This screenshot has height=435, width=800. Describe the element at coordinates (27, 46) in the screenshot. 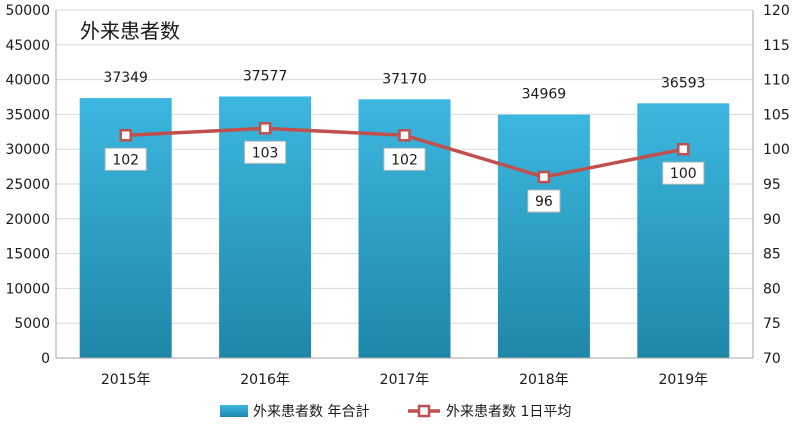

I see `left-axis-tick-label: 45000` at that location.